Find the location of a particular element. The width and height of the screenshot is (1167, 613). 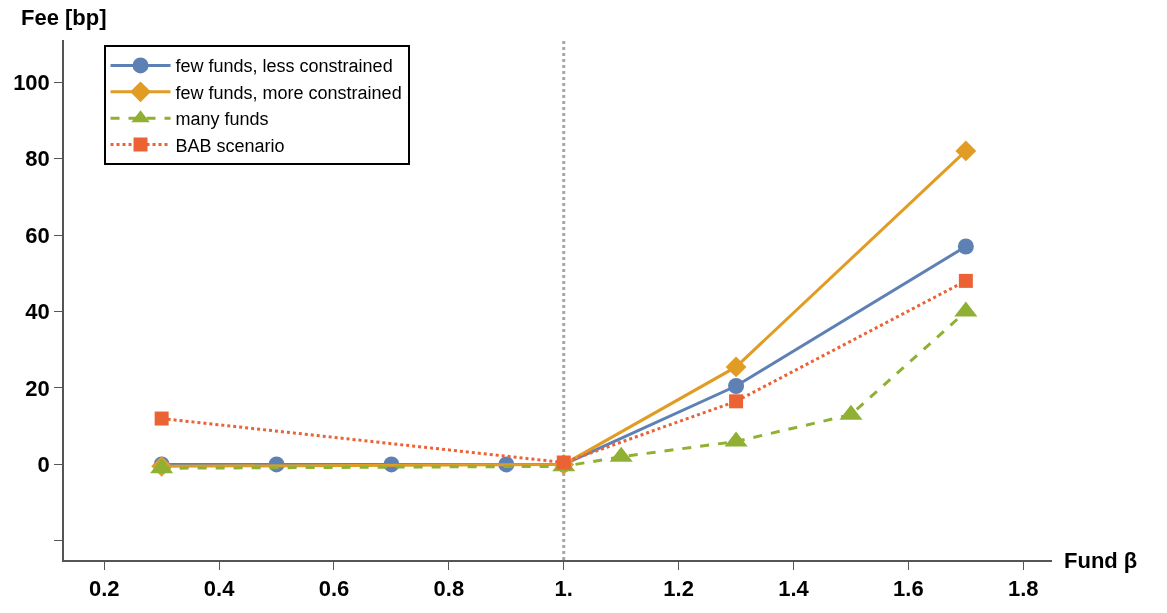

legend-label: BAB scenario is located at coordinates (230, 145).